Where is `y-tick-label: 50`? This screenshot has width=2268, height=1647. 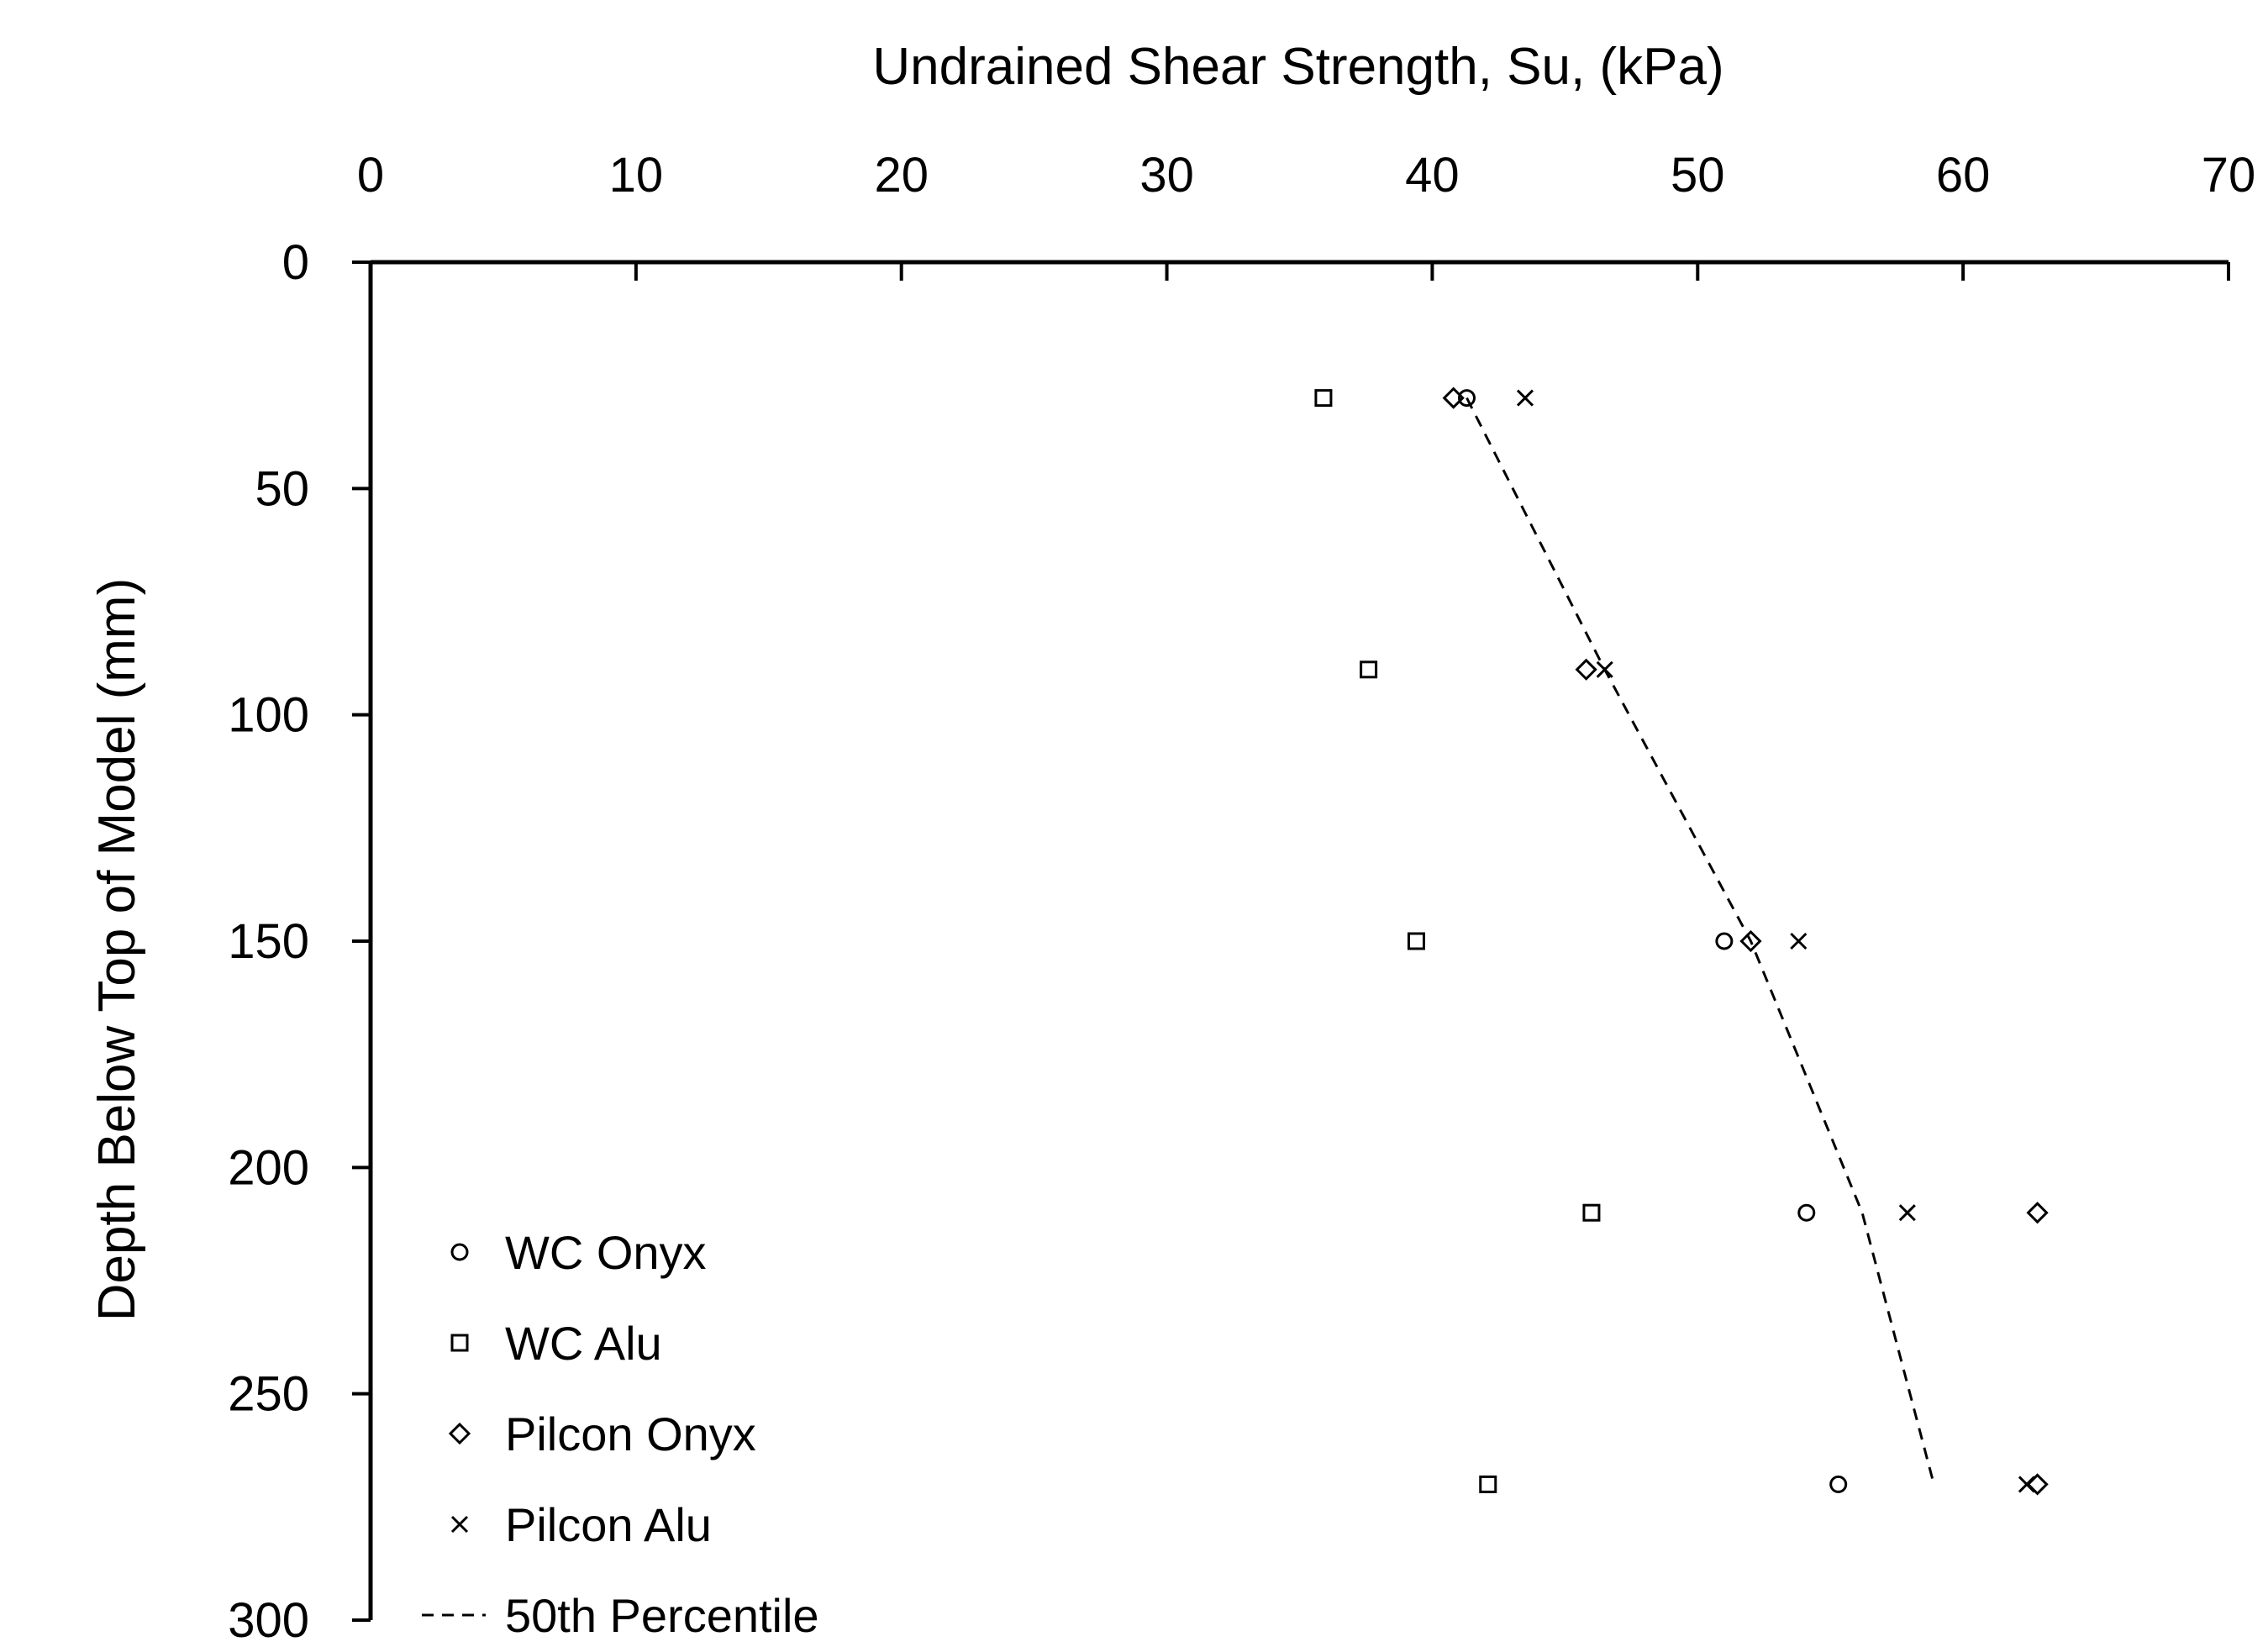
y-tick-label: 50 is located at coordinates (282, 488).